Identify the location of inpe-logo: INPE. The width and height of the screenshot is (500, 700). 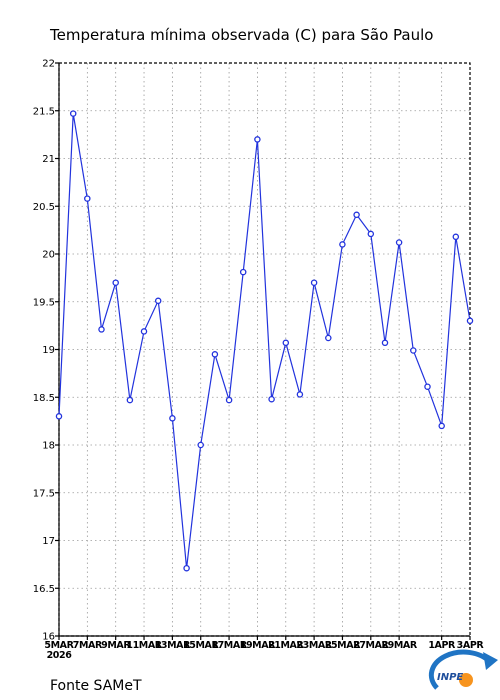
(463, 669).